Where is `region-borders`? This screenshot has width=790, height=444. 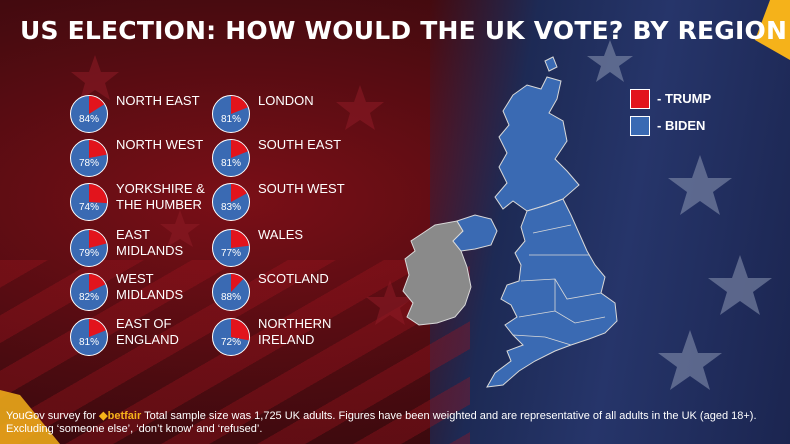
region-borders is located at coordinates (559, 285).